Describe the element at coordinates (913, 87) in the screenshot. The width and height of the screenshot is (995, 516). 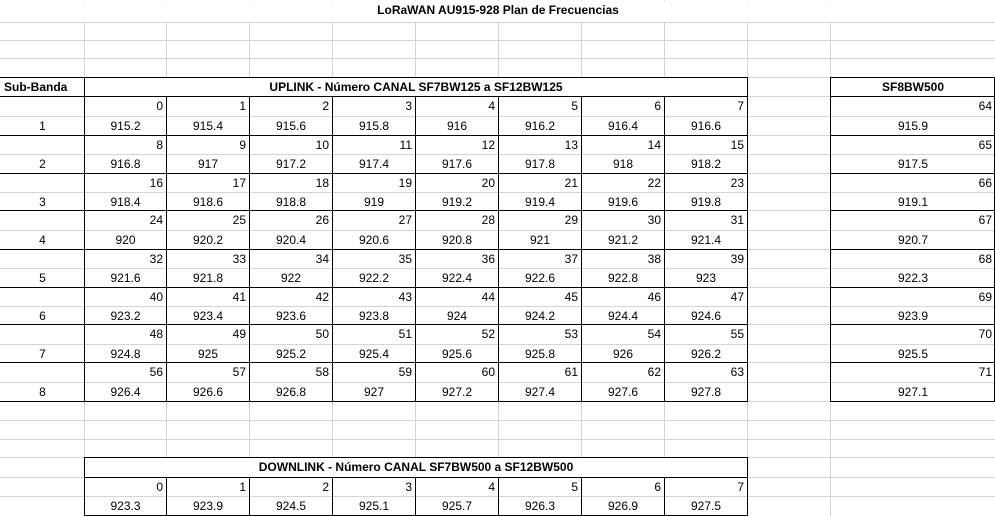
I see `sf8-header: SF8BW500` at that location.